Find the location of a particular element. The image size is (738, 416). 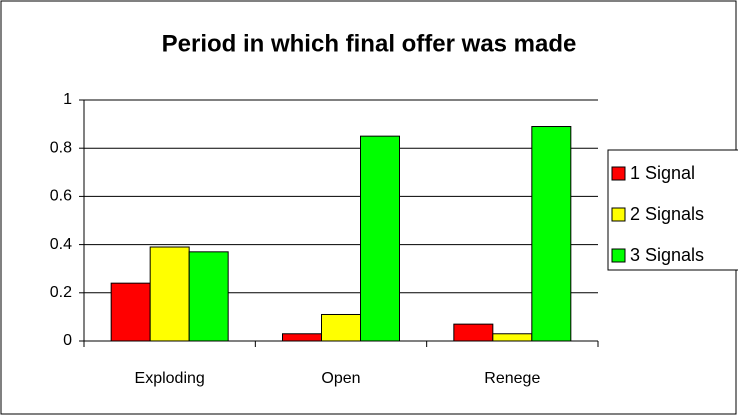

x-tick-label: Open is located at coordinates (340, 378).